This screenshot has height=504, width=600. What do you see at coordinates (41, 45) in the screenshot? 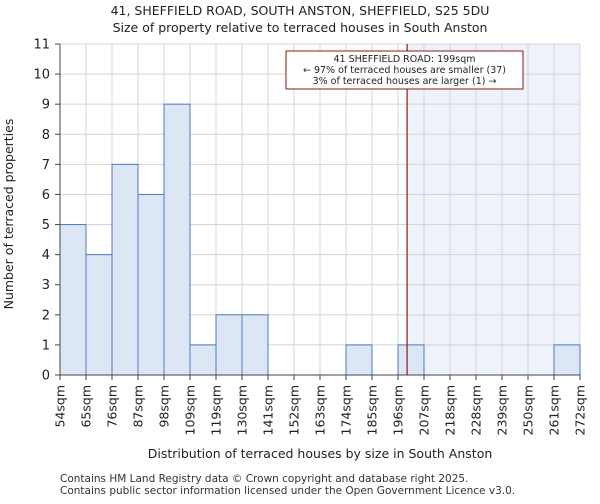
I see `y-tick-label: 11` at bounding box center [41, 45].